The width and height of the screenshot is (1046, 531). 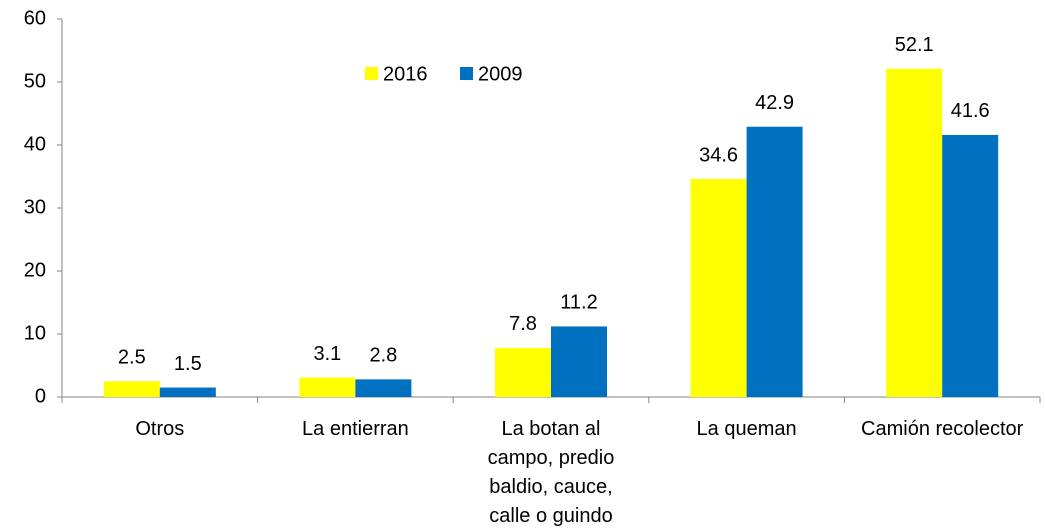 What do you see at coordinates (746, 429) in the screenshot?
I see `x-tick-label: La queman` at bounding box center [746, 429].